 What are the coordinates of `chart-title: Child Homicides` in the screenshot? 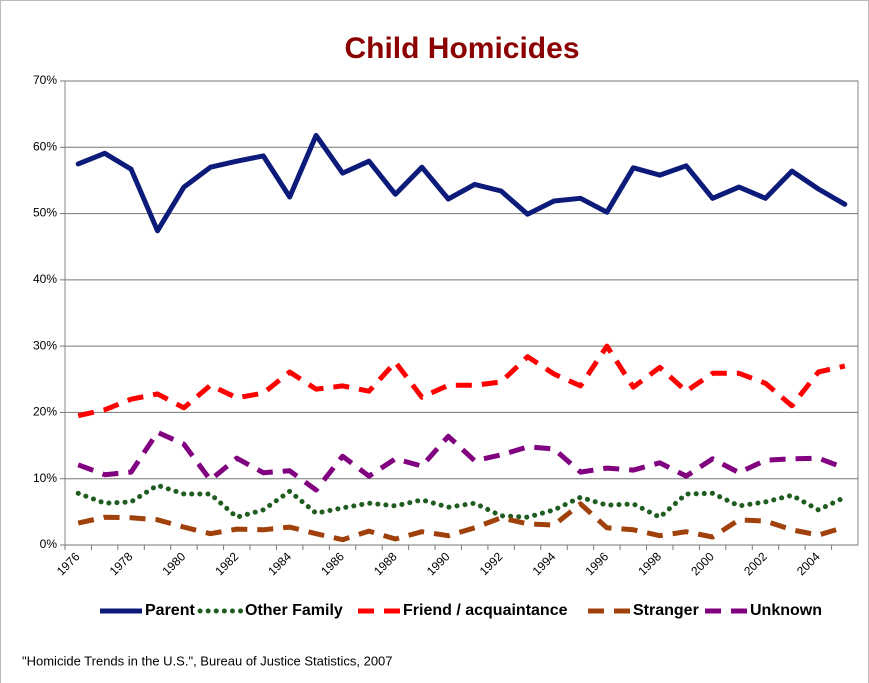 It's located at (461, 48).